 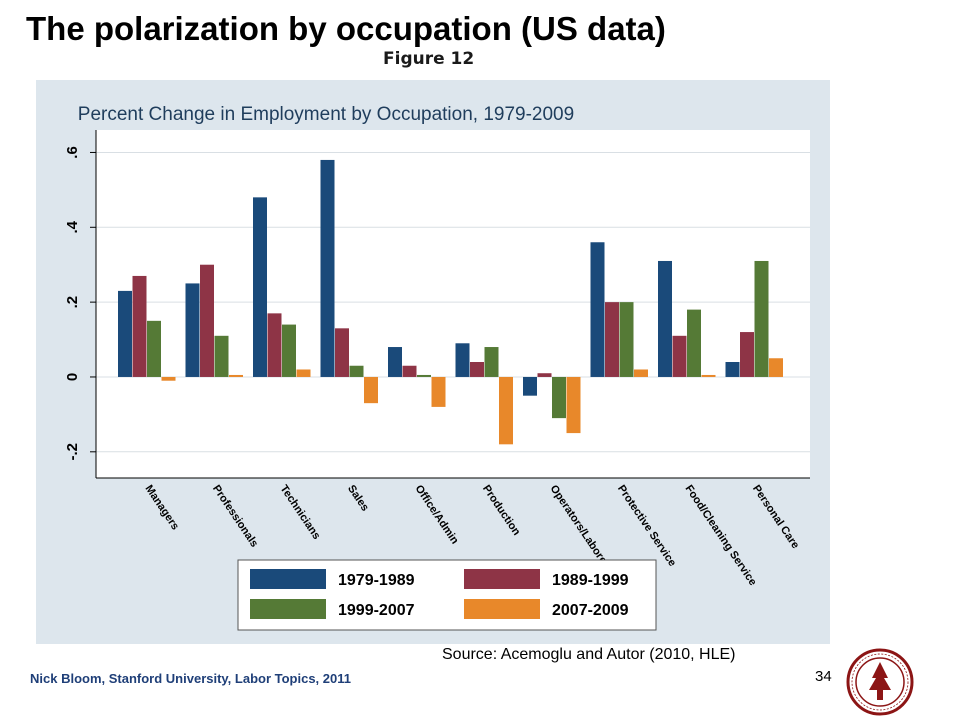 What do you see at coordinates (429, 59) in the screenshot?
I see `figure-label: Figure 12` at bounding box center [429, 59].